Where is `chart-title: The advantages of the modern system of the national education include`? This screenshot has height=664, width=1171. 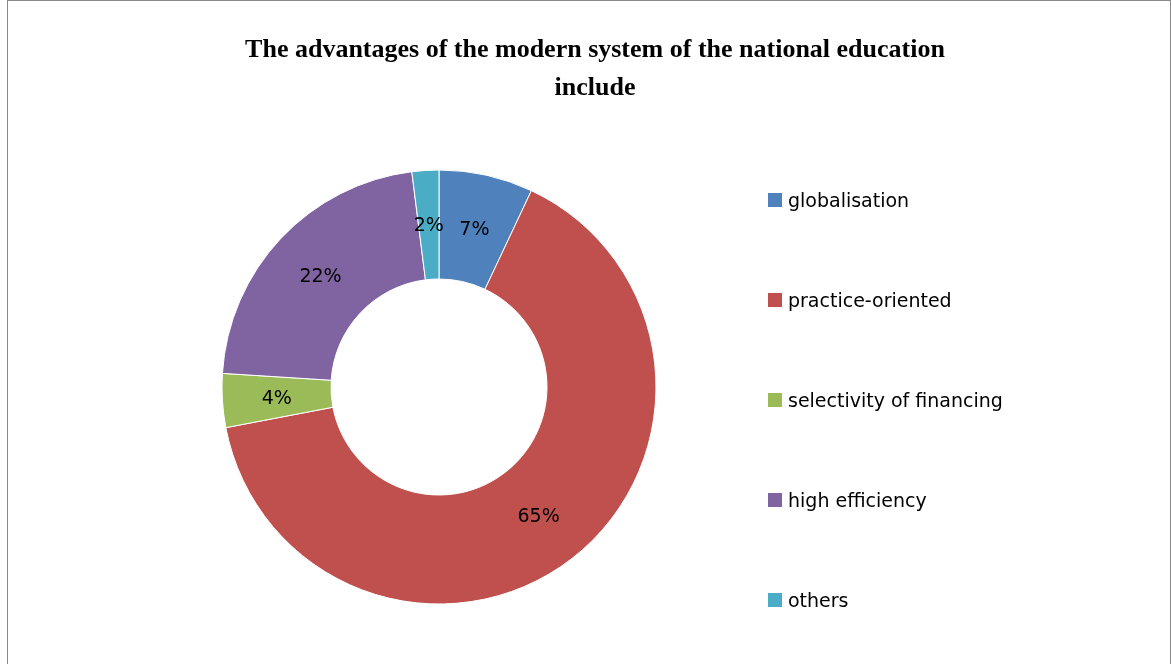 chart-title: The advantages of the modern system of the national education include is located at coordinates (595, 67).